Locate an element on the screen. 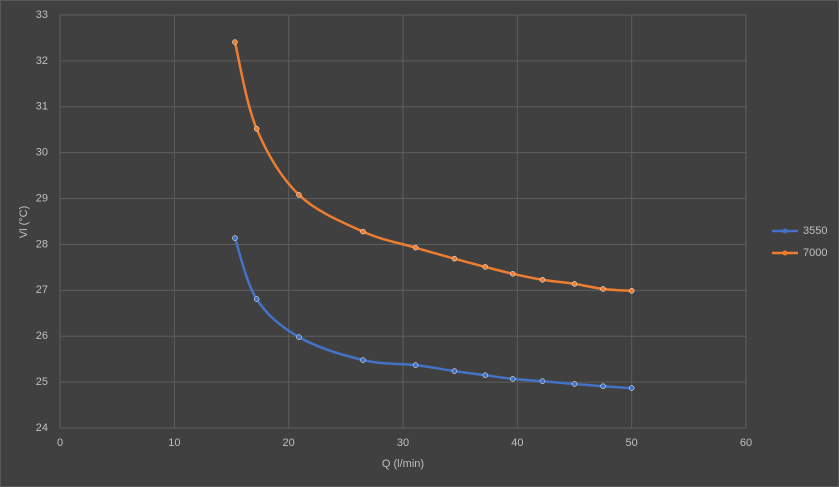  y-tick-label: 33 is located at coordinates (42, 15).